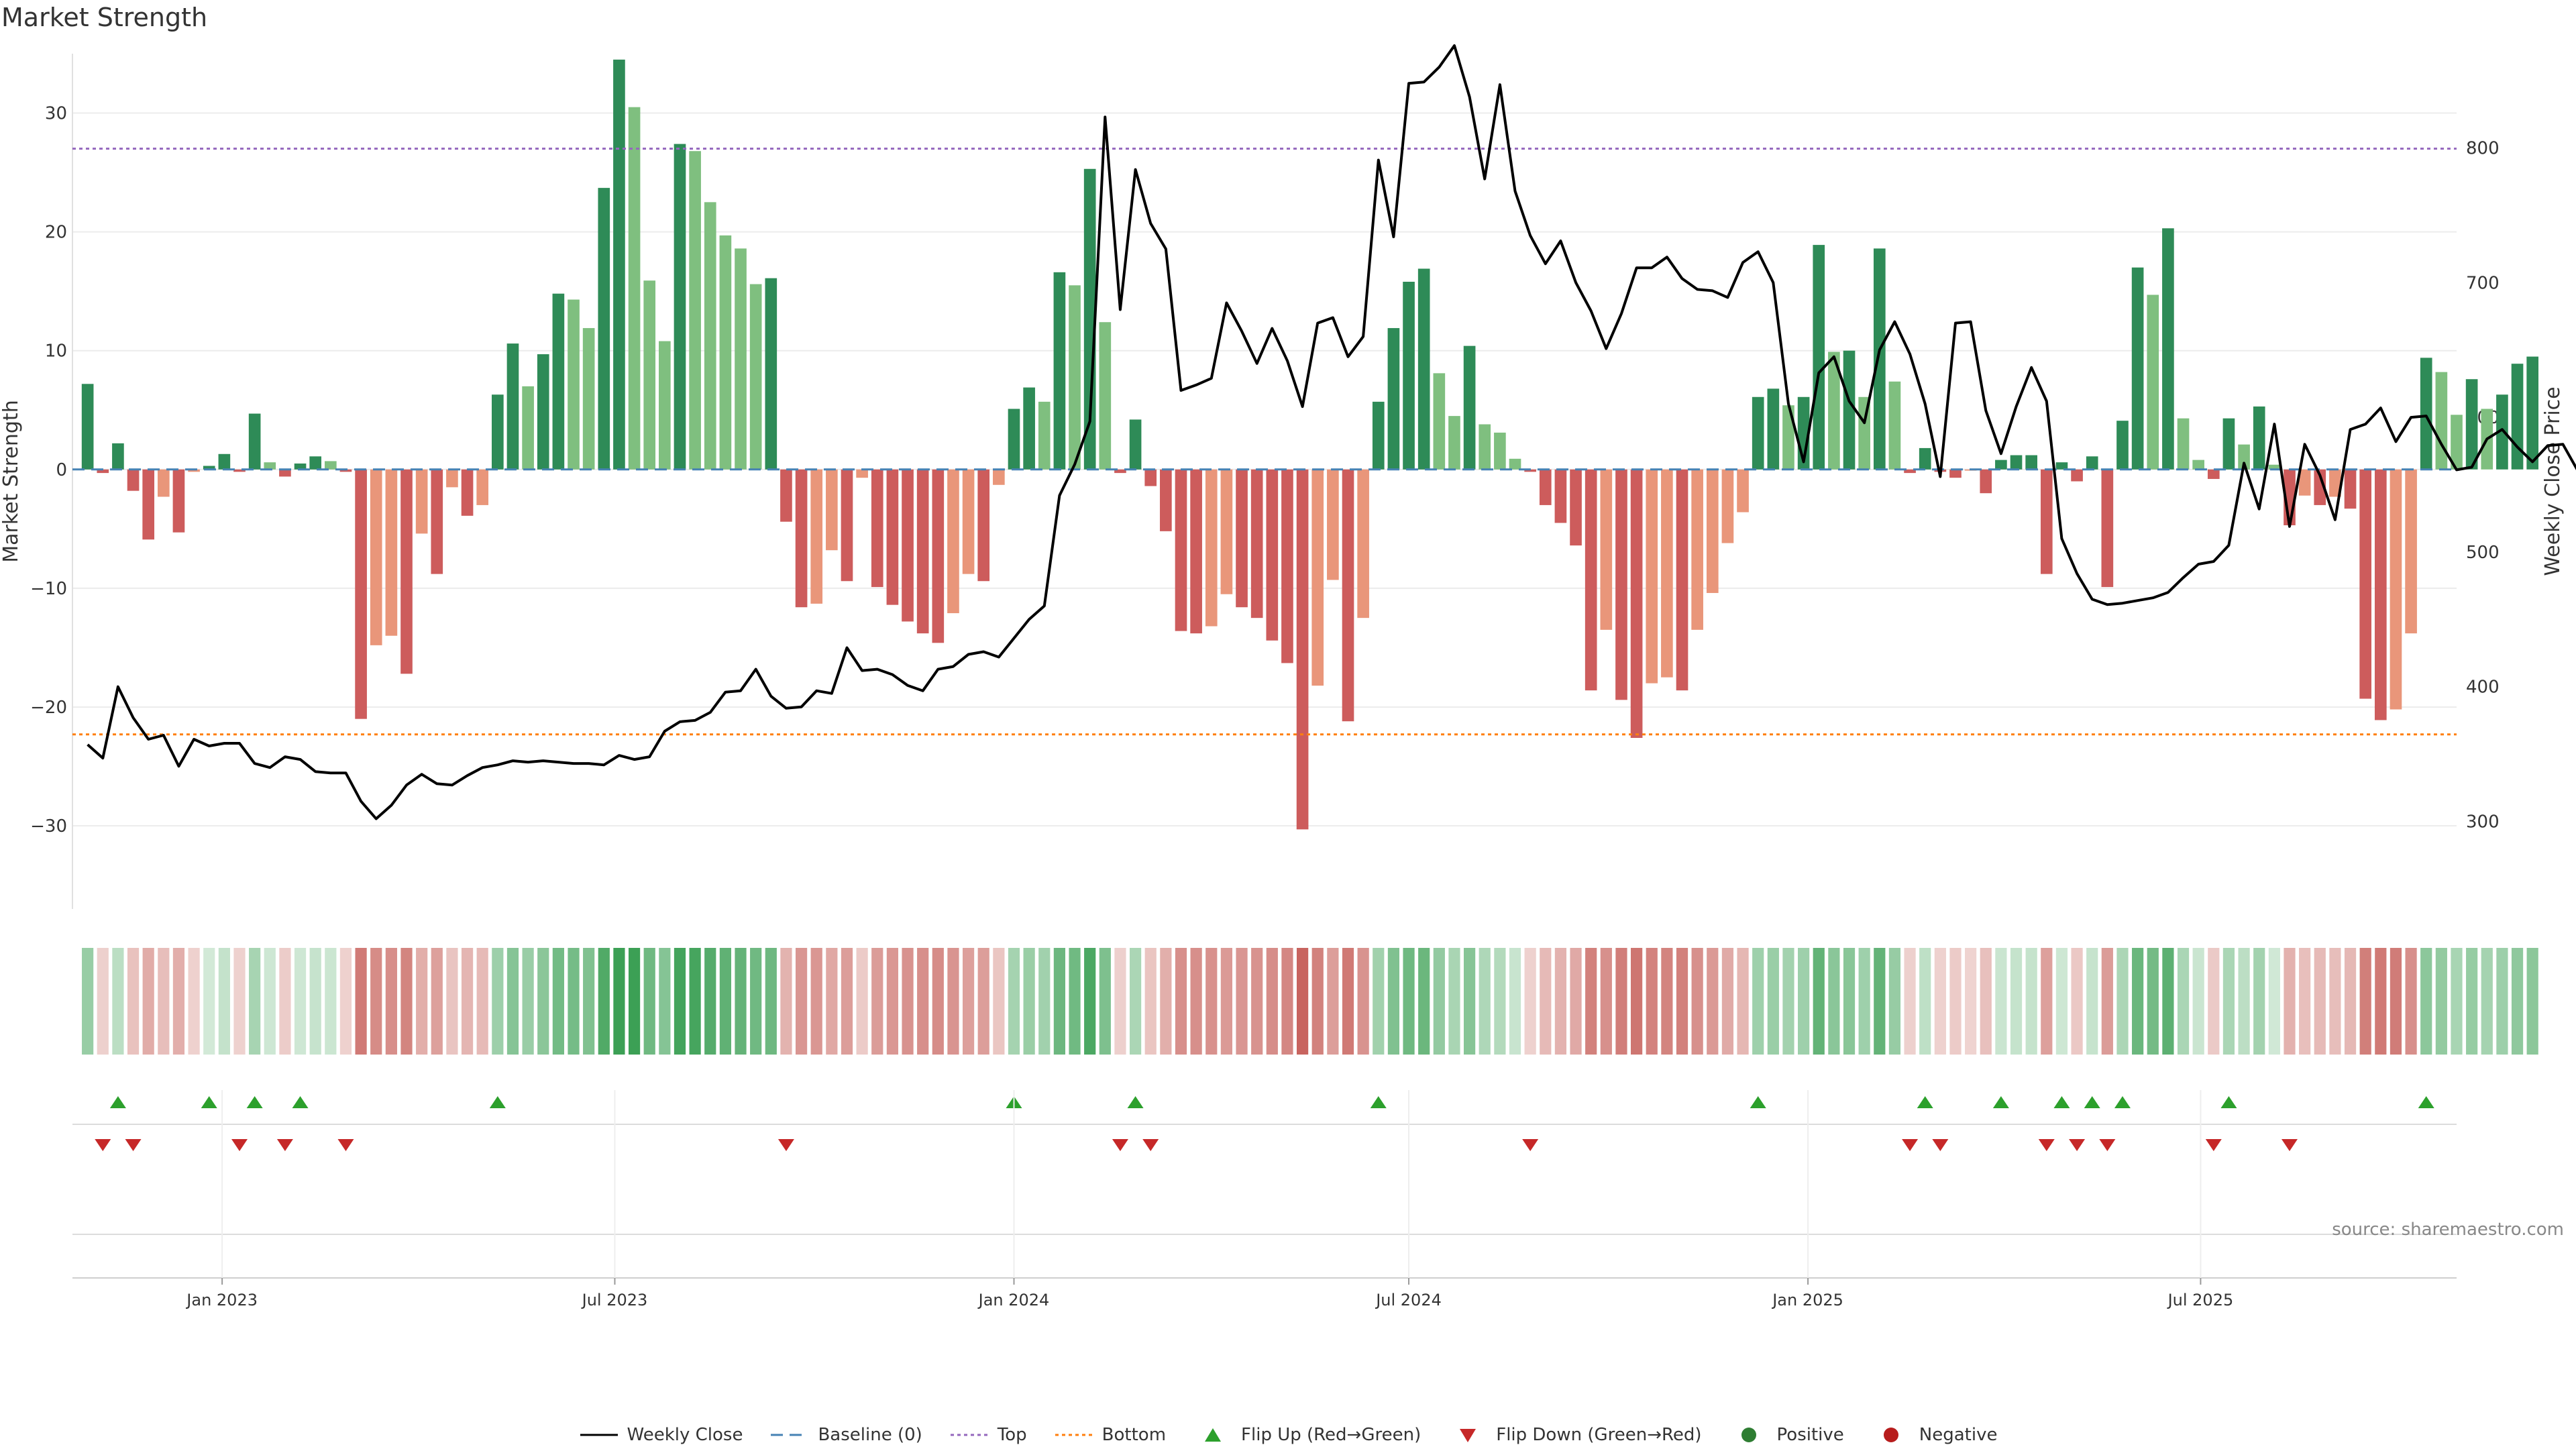 The width and height of the screenshot is (2576, 1449). What do you see at coordinates (48, 826) in the screenshot?
I see `y-tick-label: −30` at bounding box center [48, 826].